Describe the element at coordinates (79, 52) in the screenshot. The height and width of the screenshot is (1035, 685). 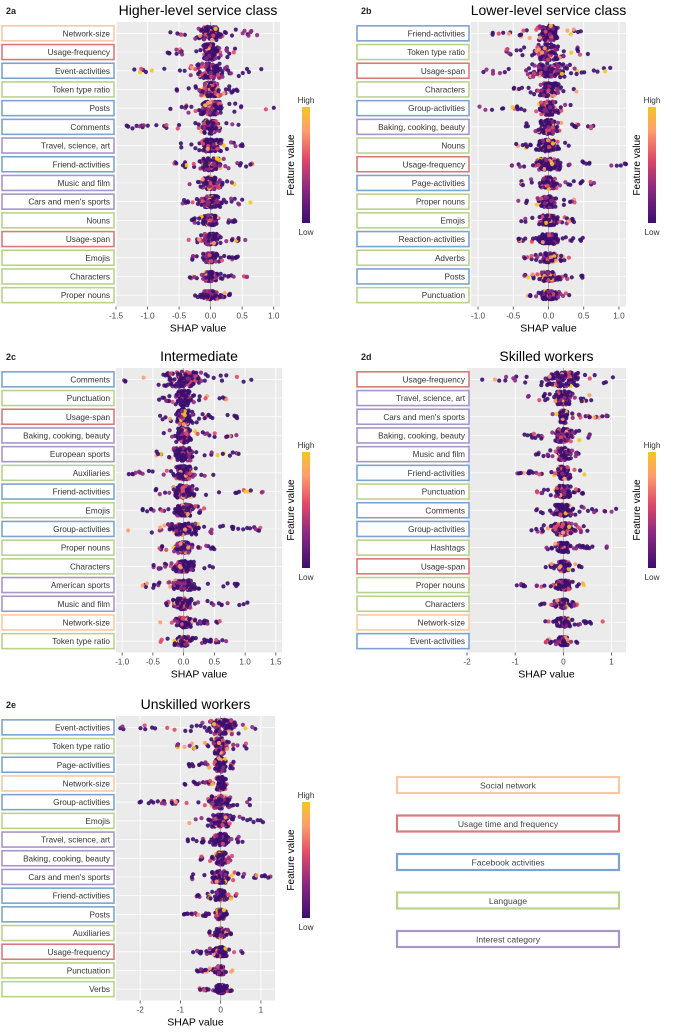
I see `feature-label: Usage-frequency` at that location.